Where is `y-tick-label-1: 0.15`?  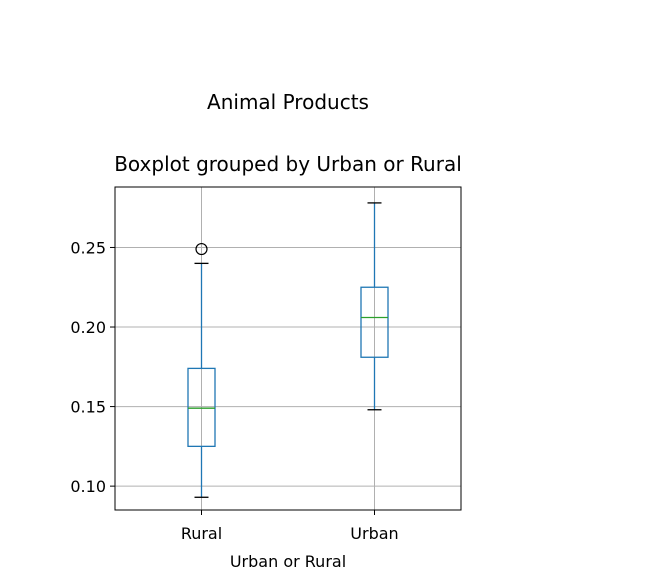 y-tick-label-1: 0.15 is located at coordinates (88, 407).